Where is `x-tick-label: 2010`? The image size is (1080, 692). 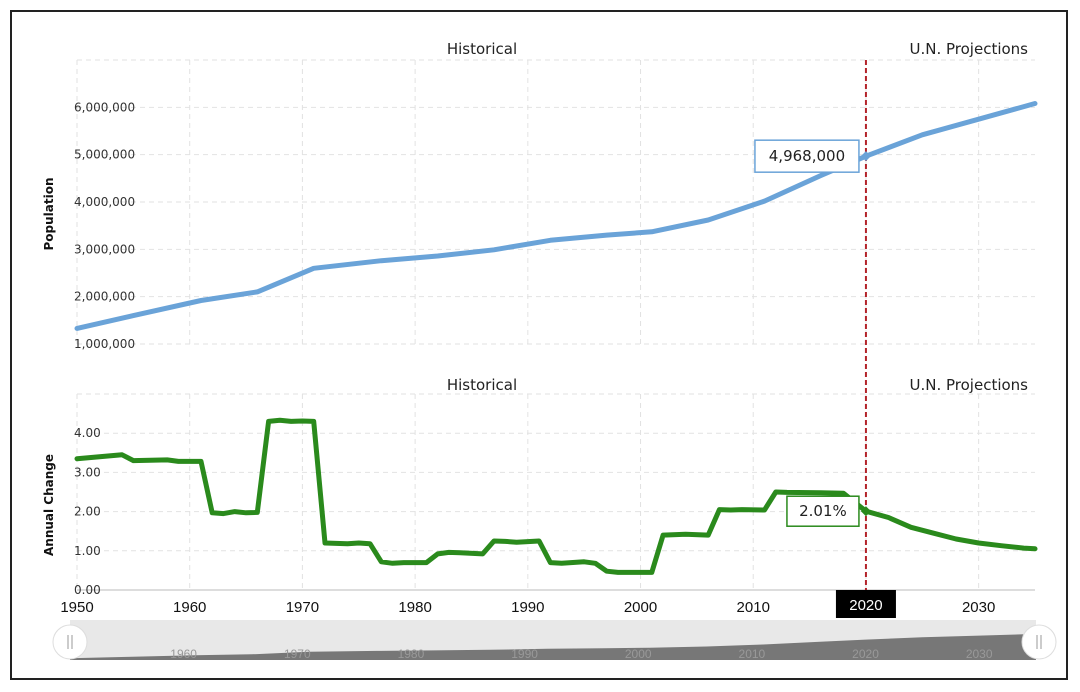 x-tick-label: 2010 is located at coordinates (753, 607).